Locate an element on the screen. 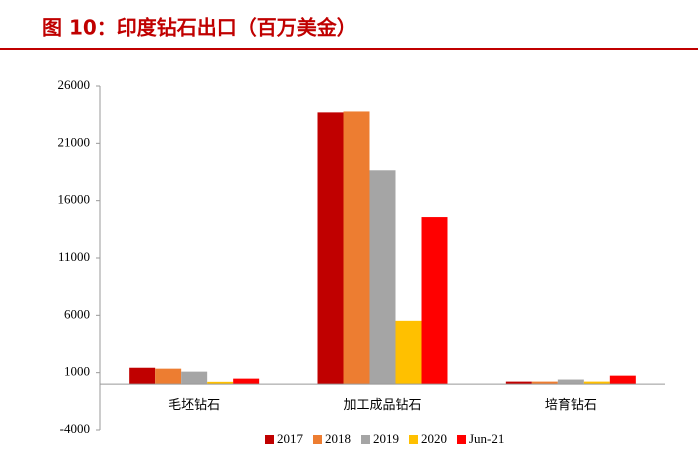 The width and height of the screenshot is (698, 452). y-tick-label: 6000 is located at coordinates (77, 313).